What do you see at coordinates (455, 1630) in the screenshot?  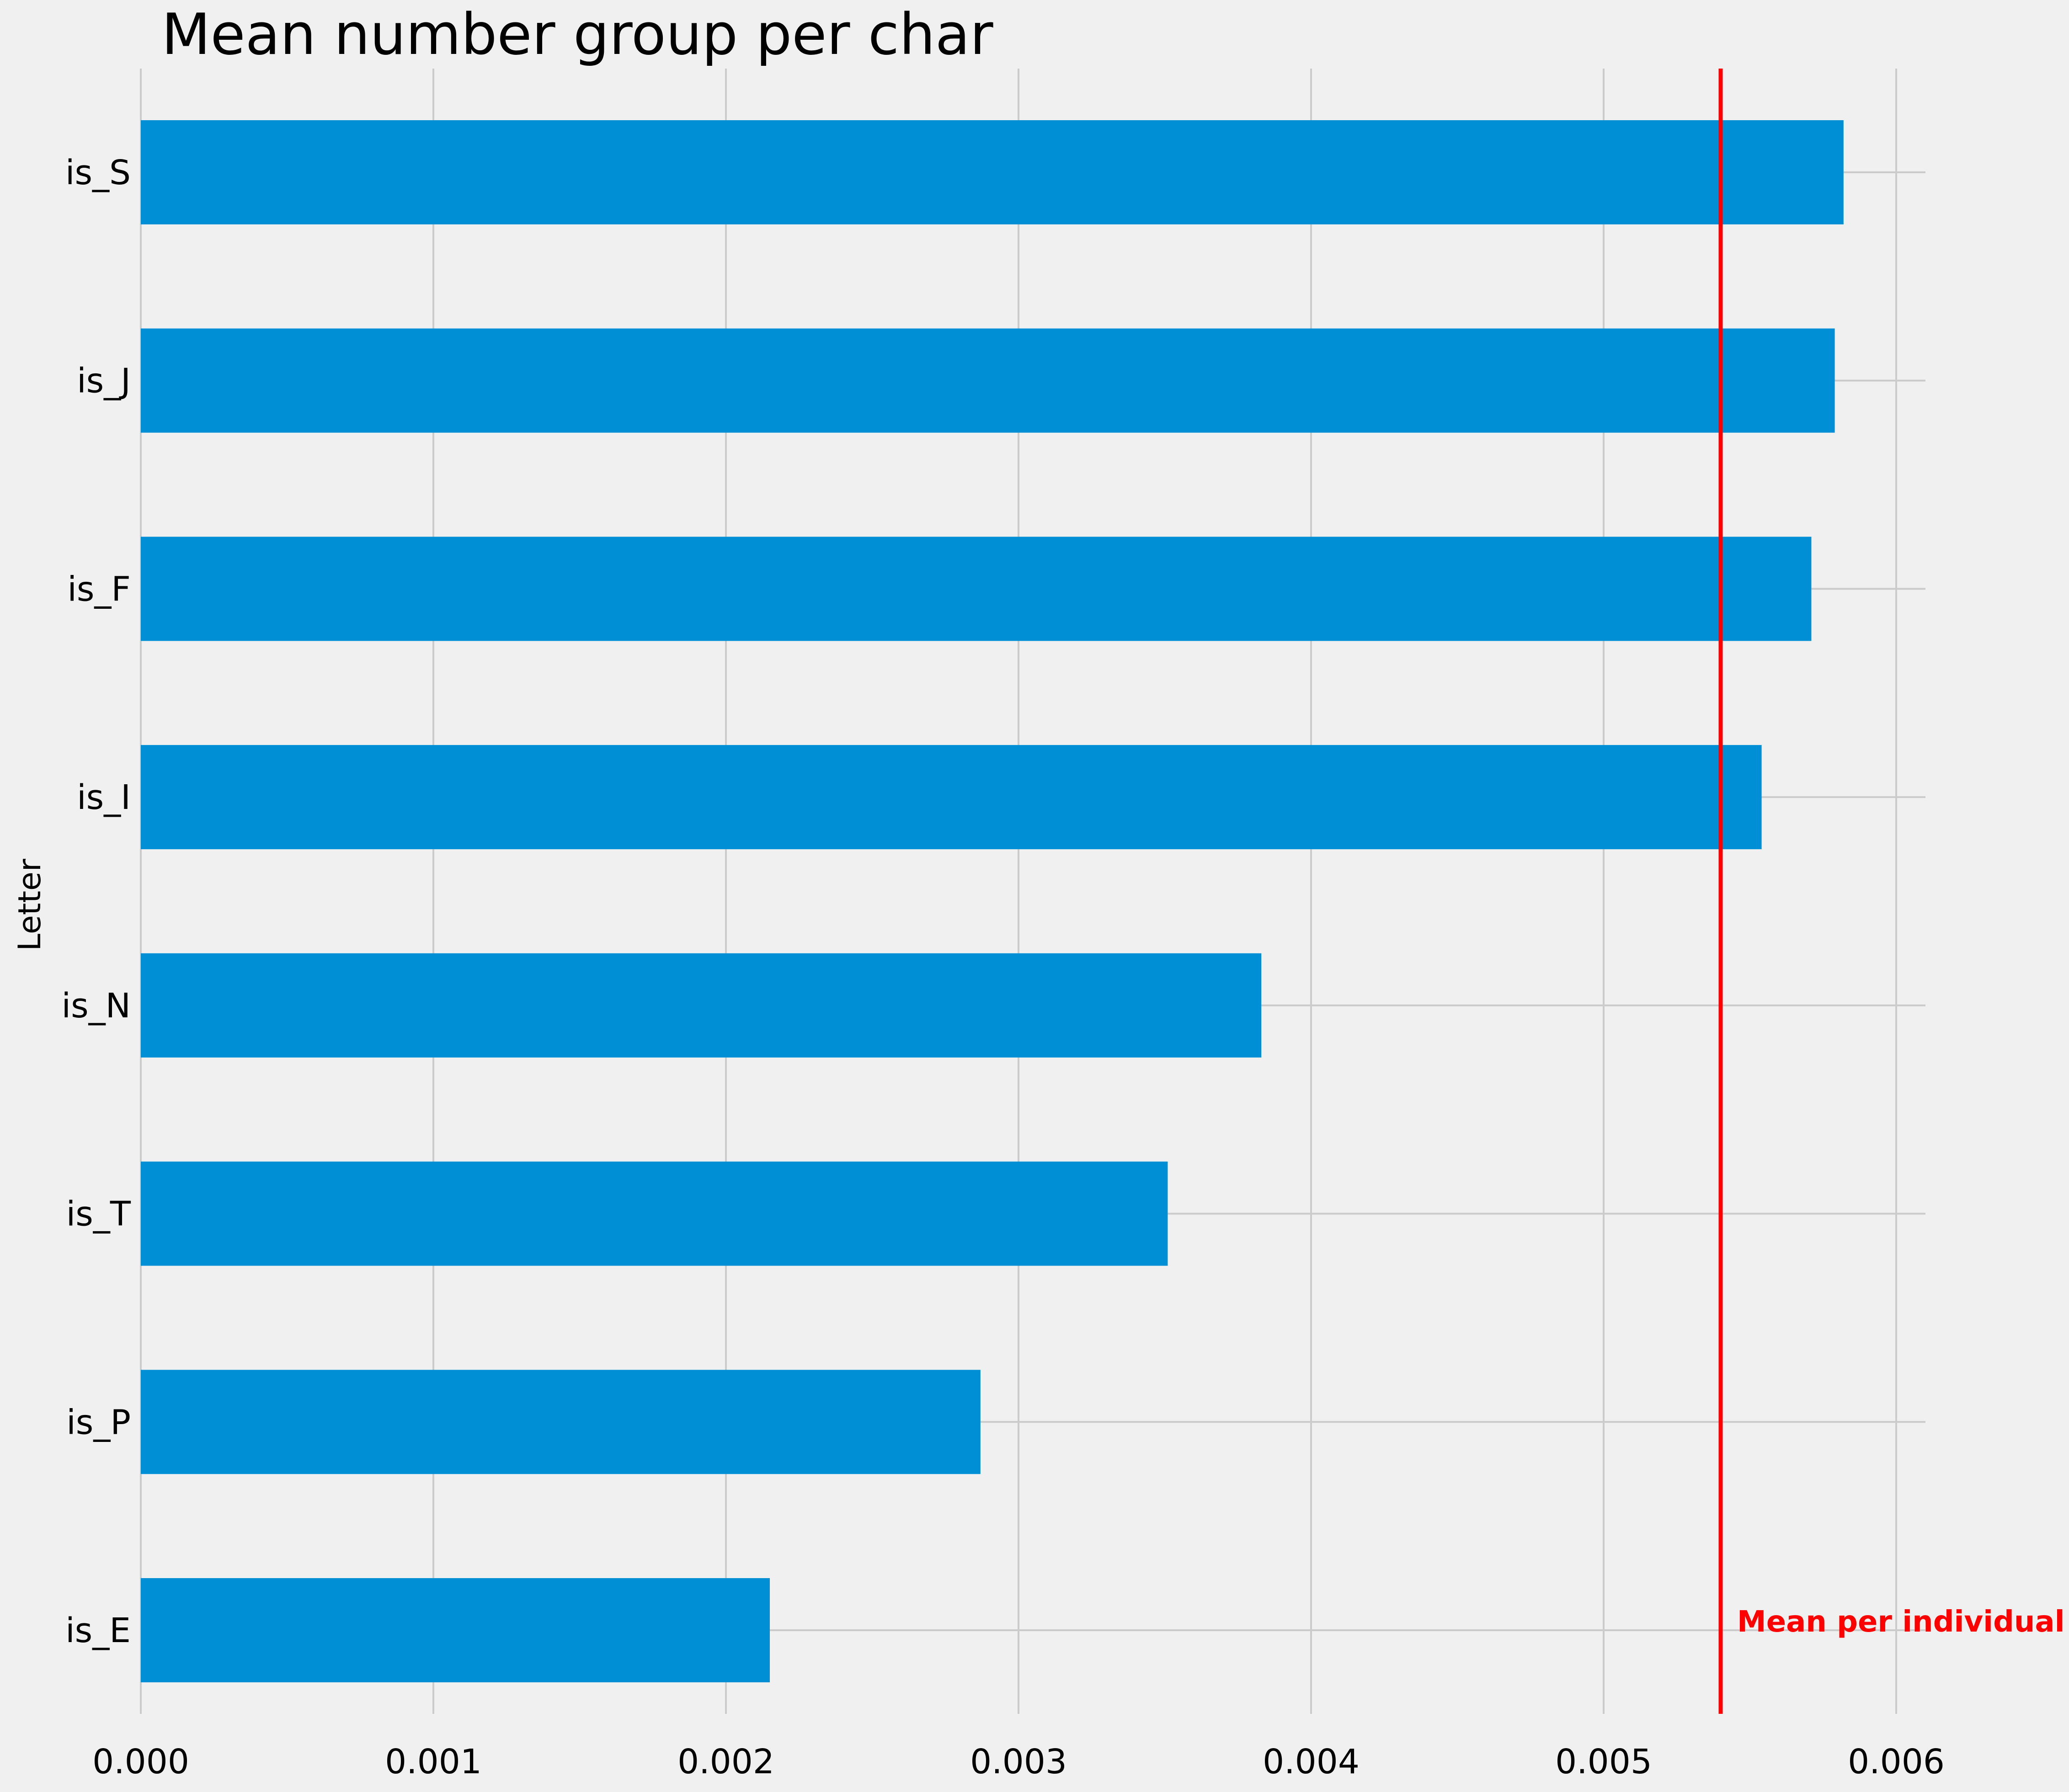 I see `bar-is-e` at bounding box center [455, 1630].